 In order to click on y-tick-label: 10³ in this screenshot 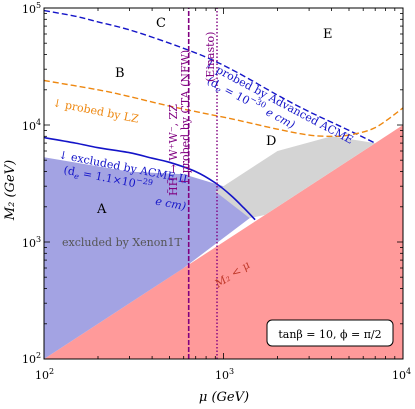, I will do `click(31, 242)`.